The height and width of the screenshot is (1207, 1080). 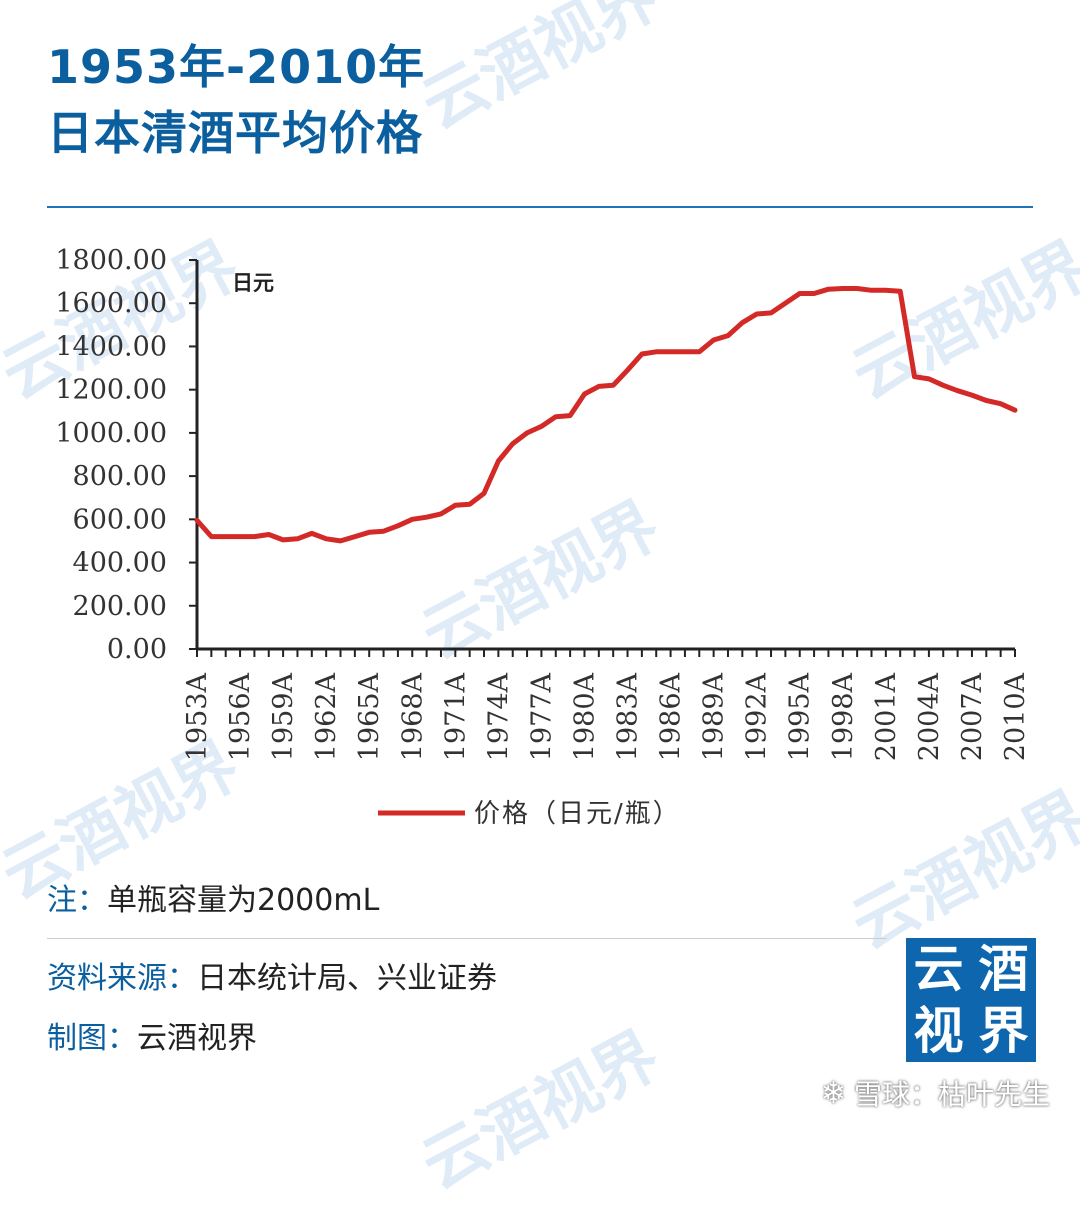 I want to click on y-tick-label: 800.00, so click(x=120, y=476).